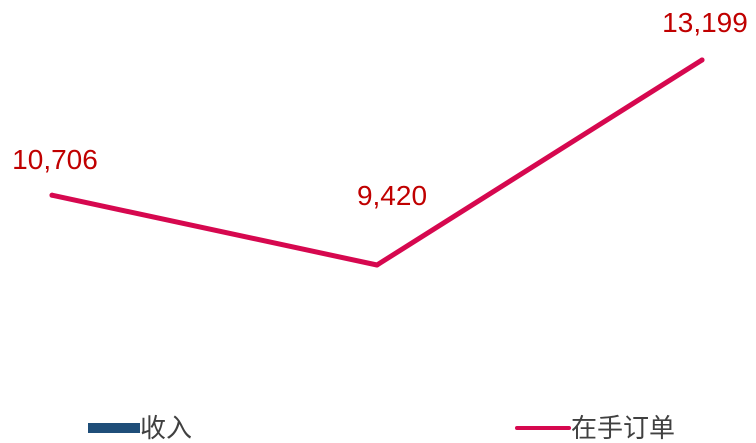 The width and height of the screenshot is (756, 443). I want to click on legend-item-orders: 在手订单, so click(595, 428).